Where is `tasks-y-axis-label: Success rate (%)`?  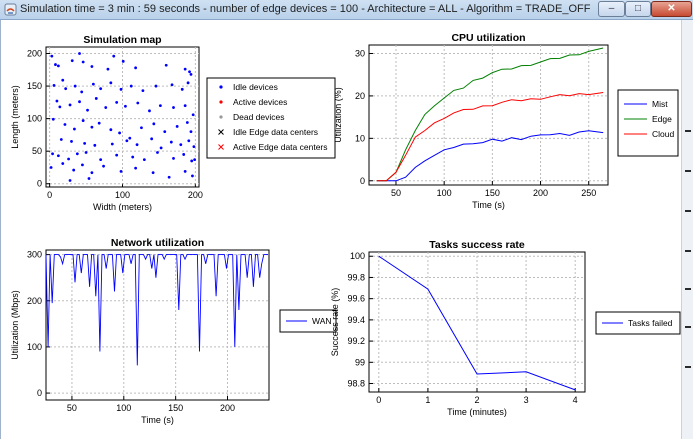
tasks-y-axis-label: Success rate (%) is located at coordinates (335, 322).